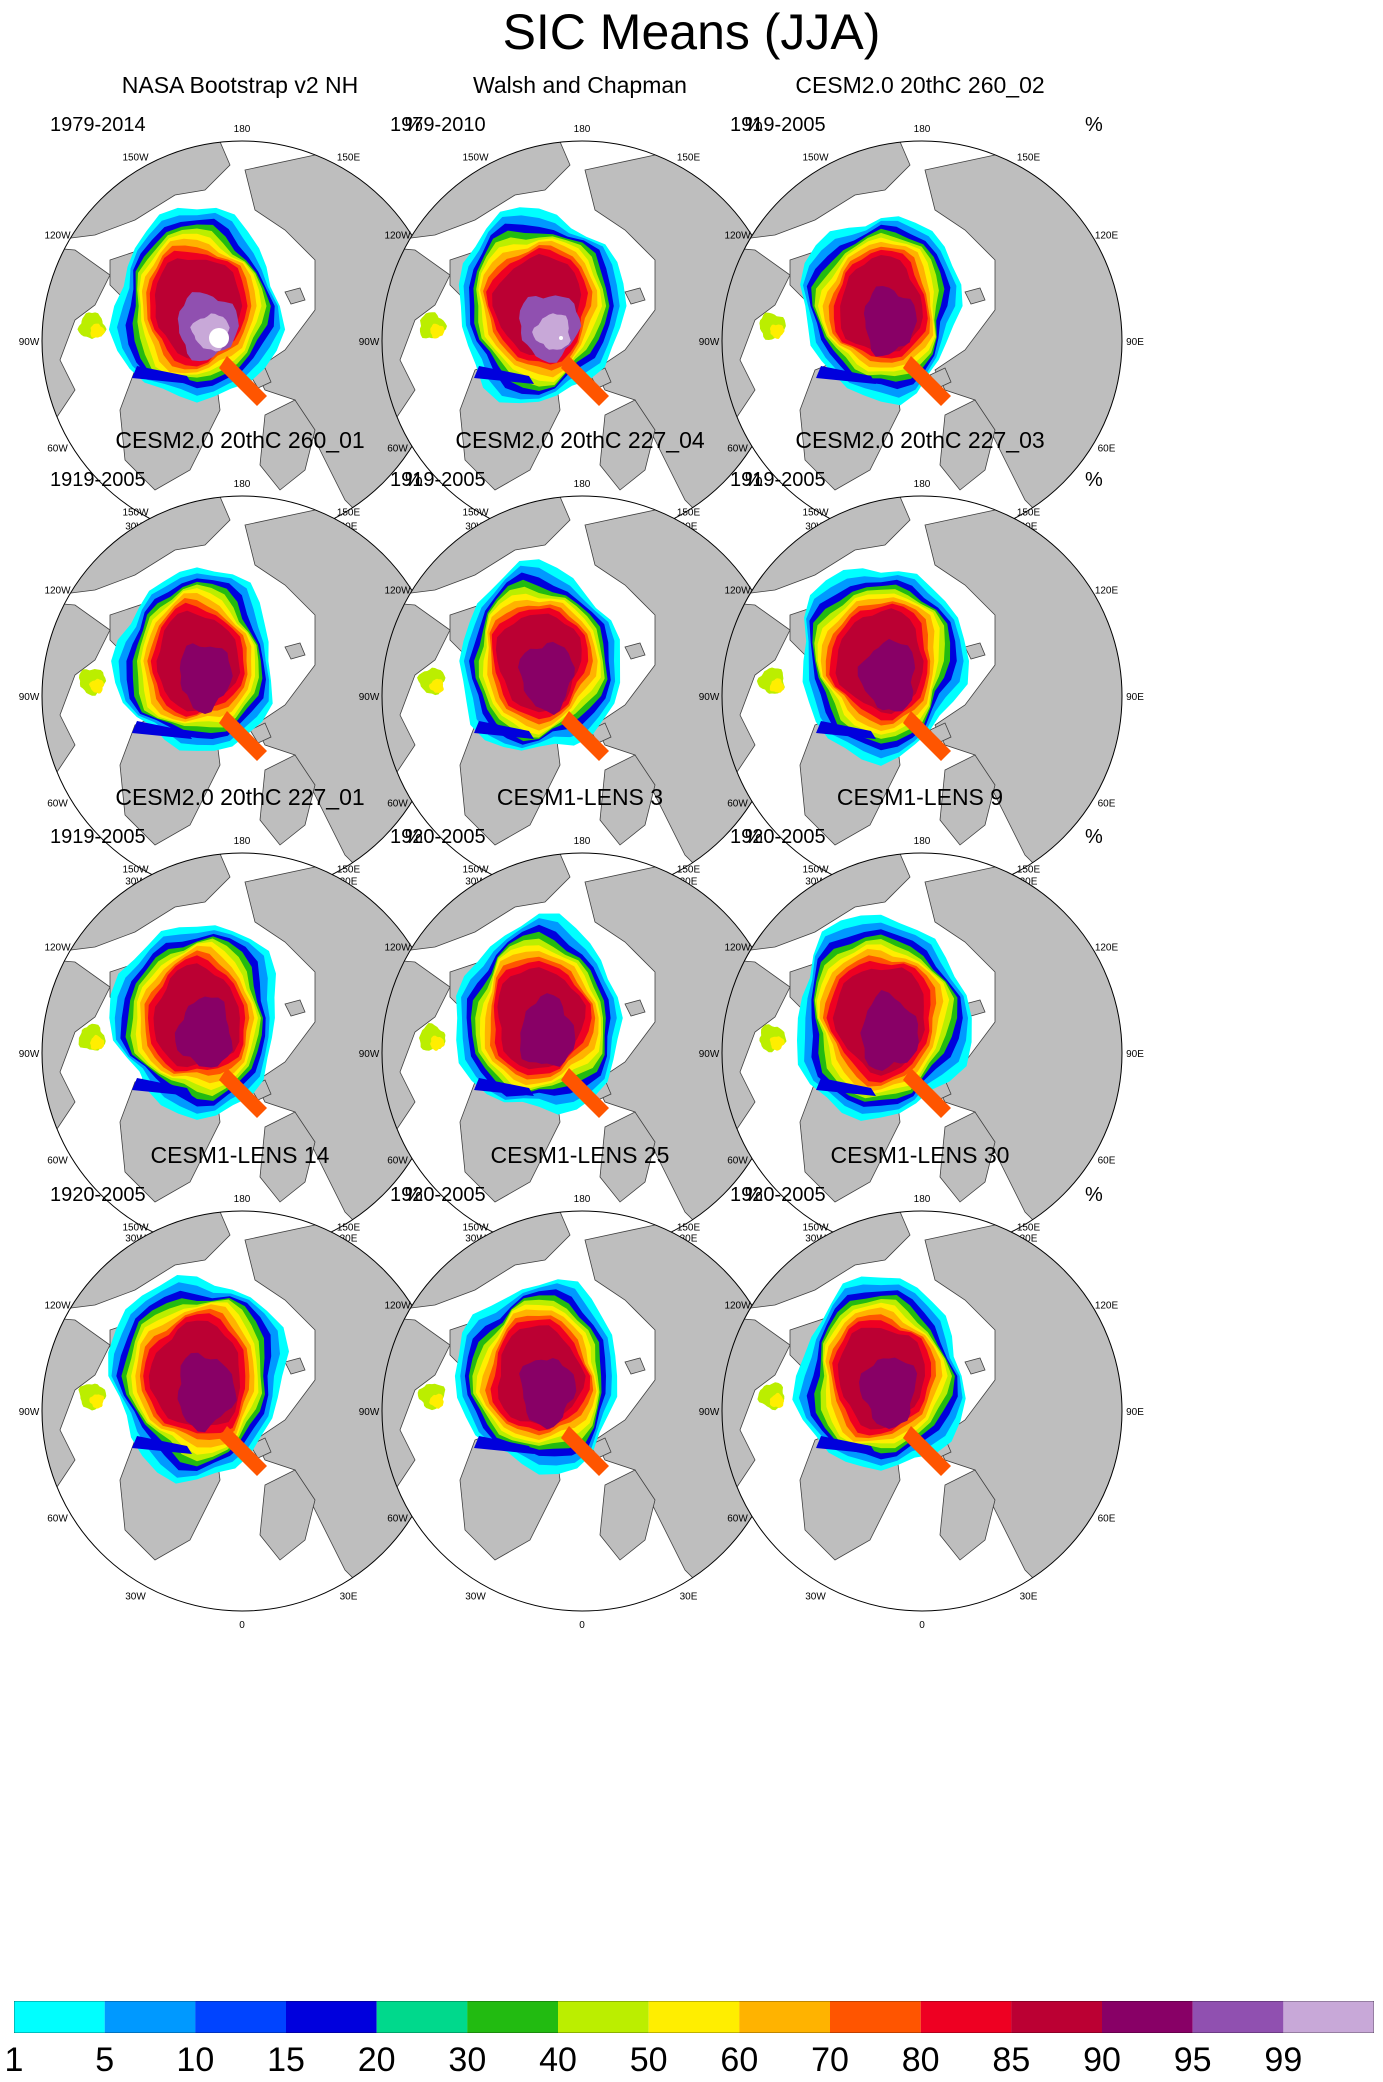 Image resolution: width=1383 pixels, height=2082 pixels. What do you see at coordinates (558, 2060) in the screenshot?
I see `colorbar-label: 40` at bounding box center [558, 2060].